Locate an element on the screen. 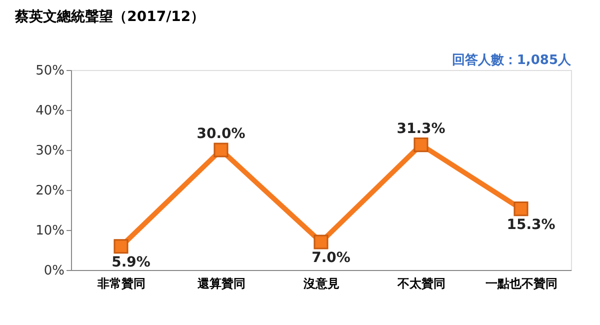 The width and height of the screenshot is (600, 325). text: 7.0% is located at coordinates (331, 258).